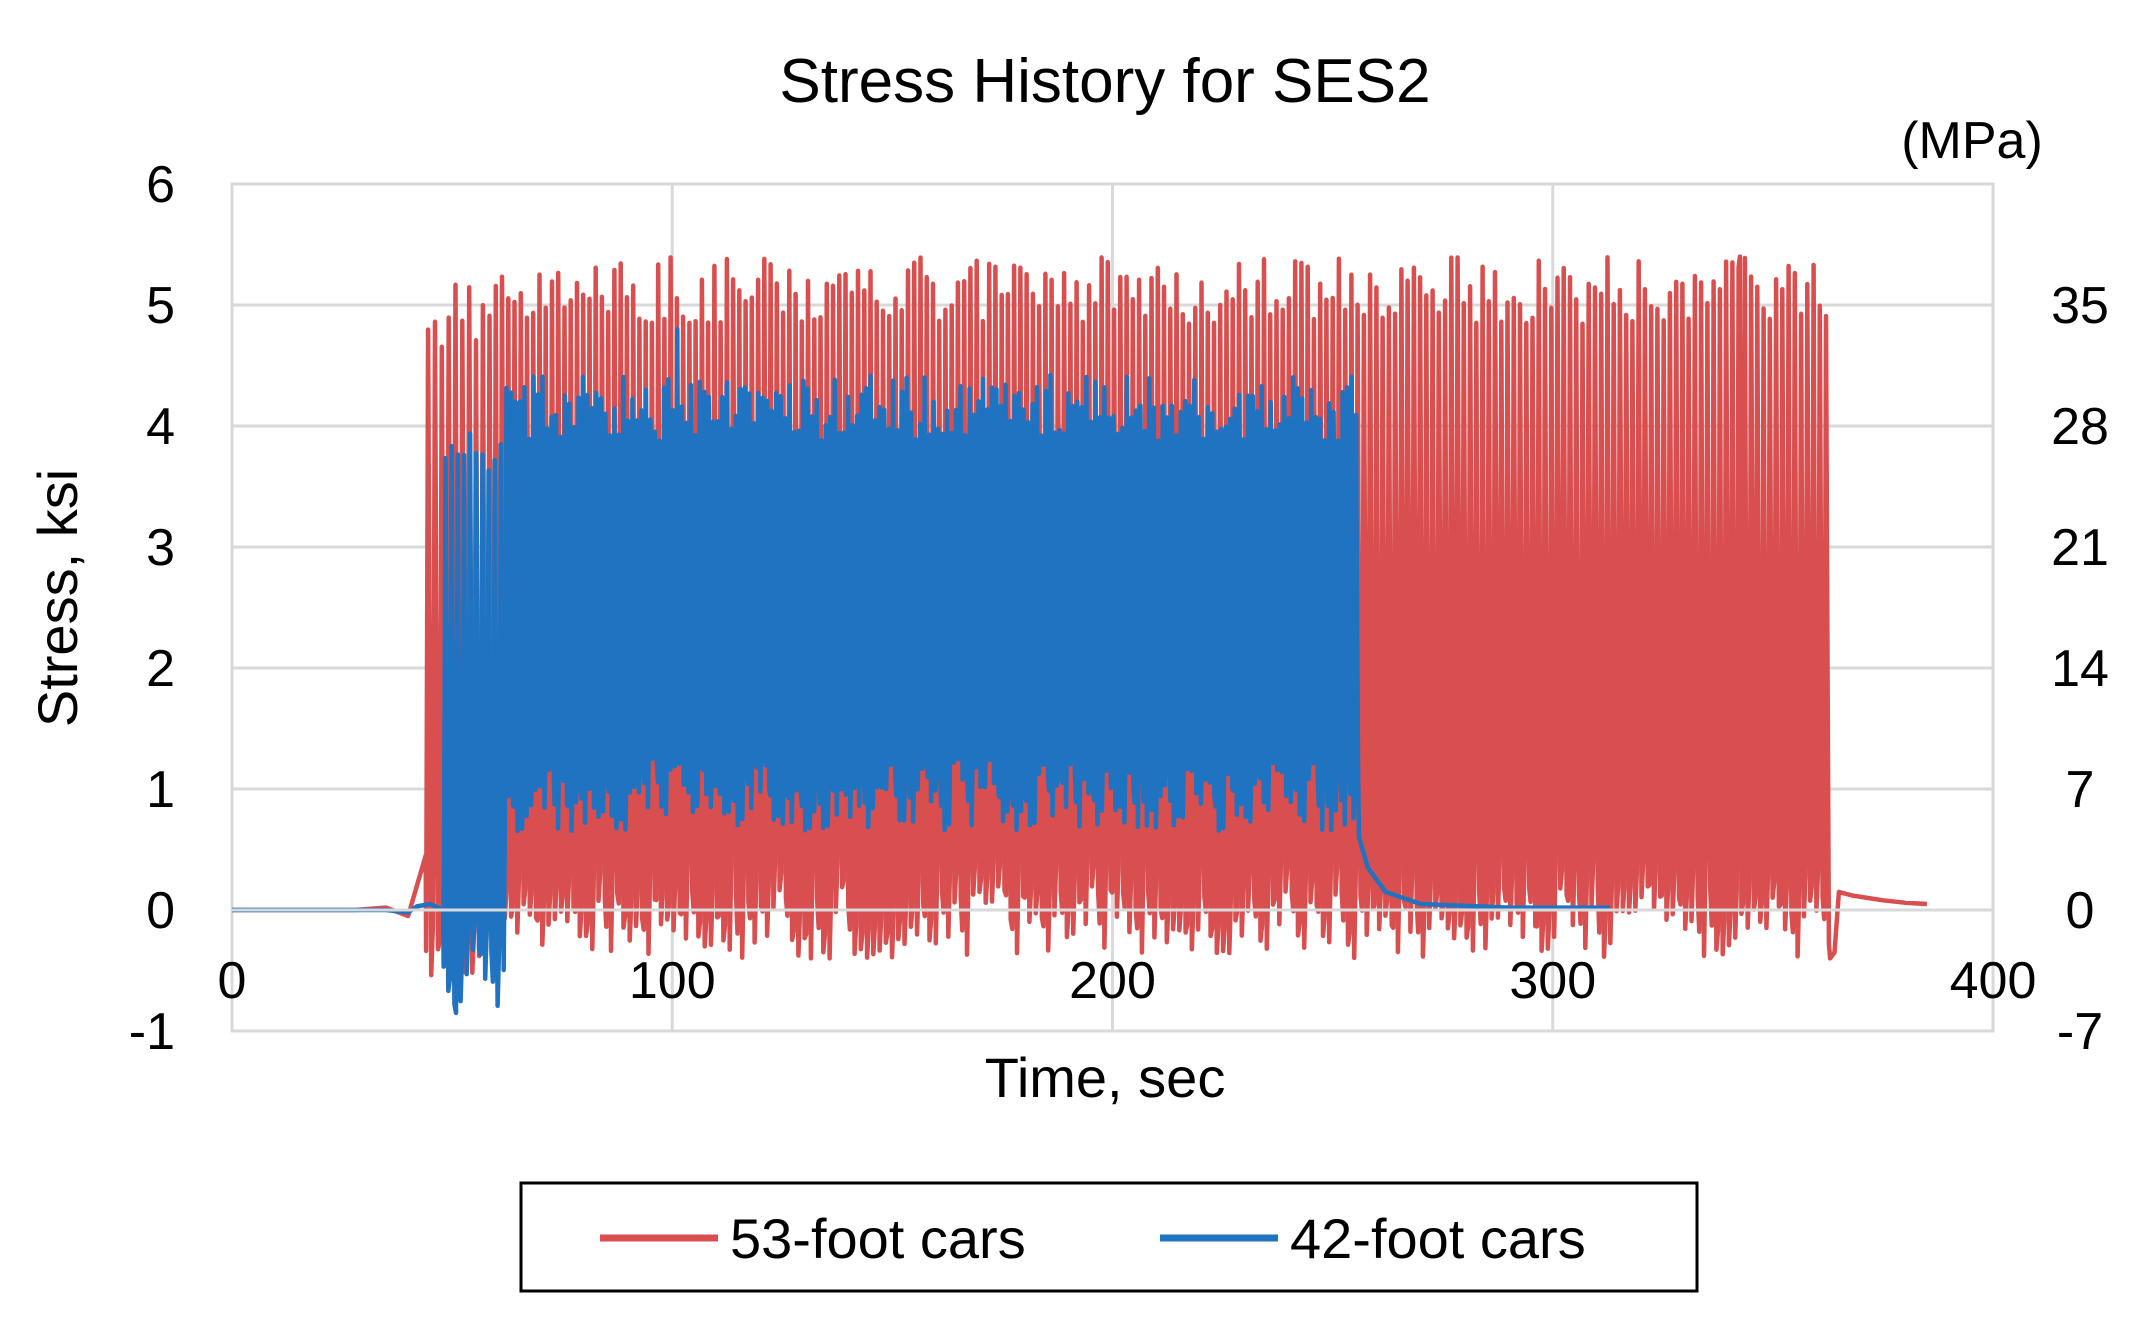  I want to click on legend-label-53-foot-cars: 53-foot cars, so click(878, 1238).